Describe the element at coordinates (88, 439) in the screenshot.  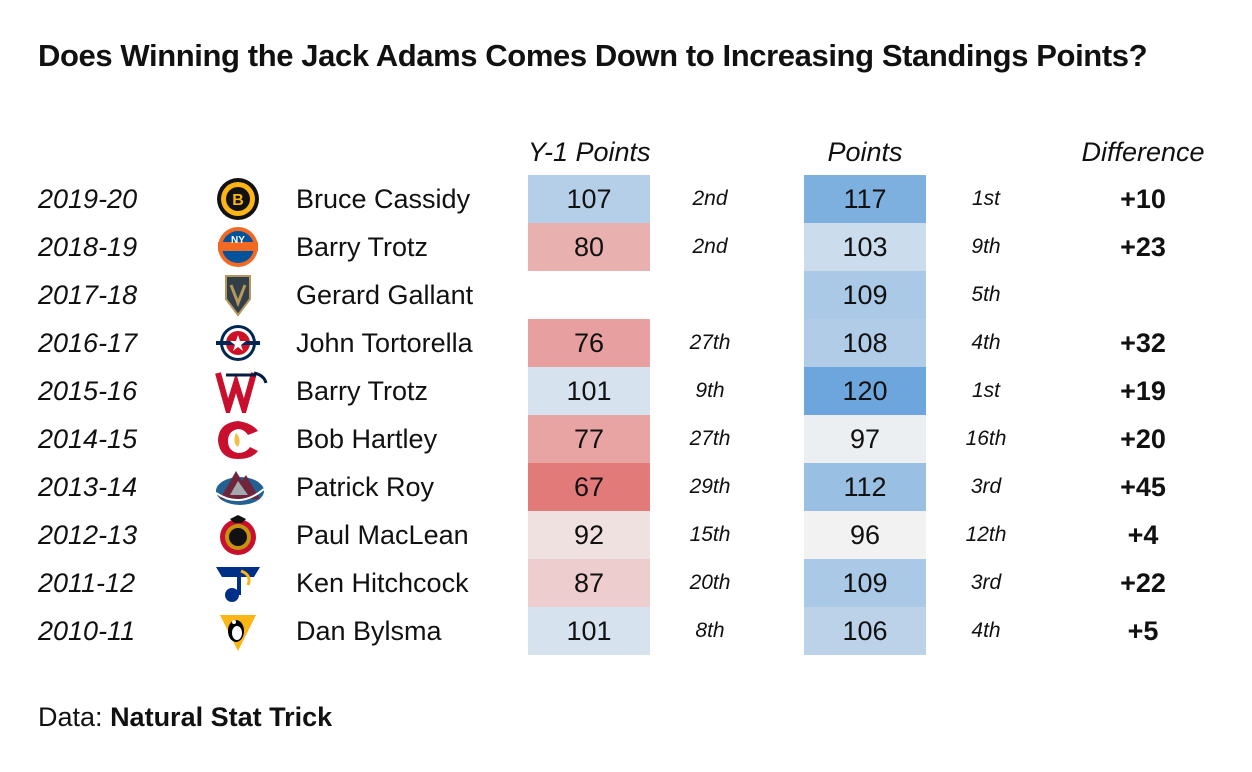
I see `season-label: 2014-15` at that location.